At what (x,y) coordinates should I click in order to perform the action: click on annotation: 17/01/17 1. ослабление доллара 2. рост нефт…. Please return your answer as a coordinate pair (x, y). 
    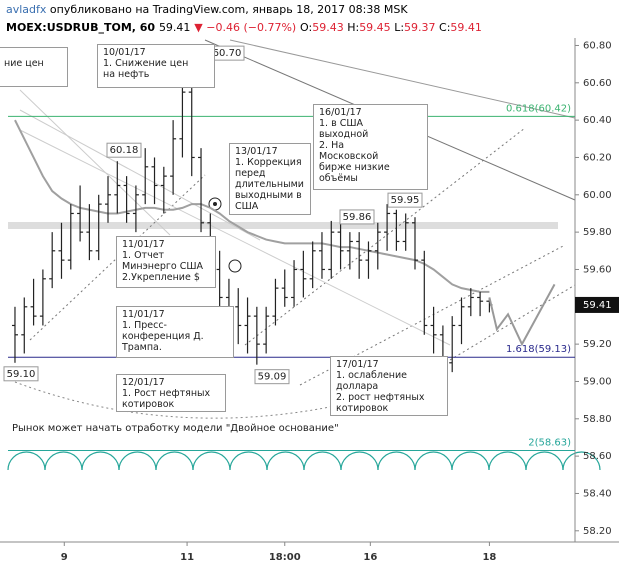
    Looking at the image, I should click on (389, 386).